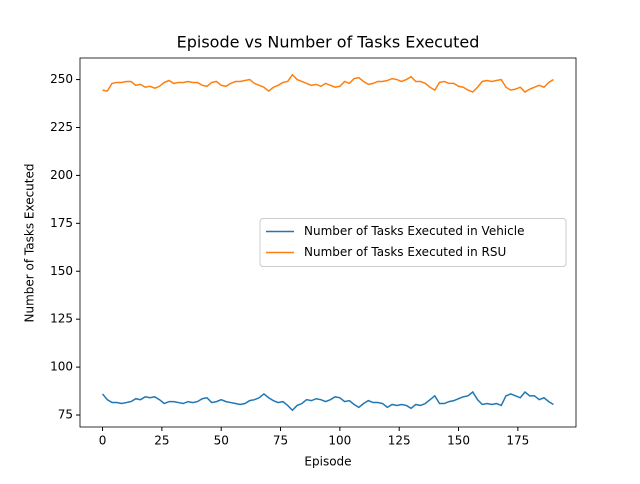  What do you see at coordinates (61, 223) in the screenshot?
I see `y-tick-label: 175` at bounding box center [61, 223].